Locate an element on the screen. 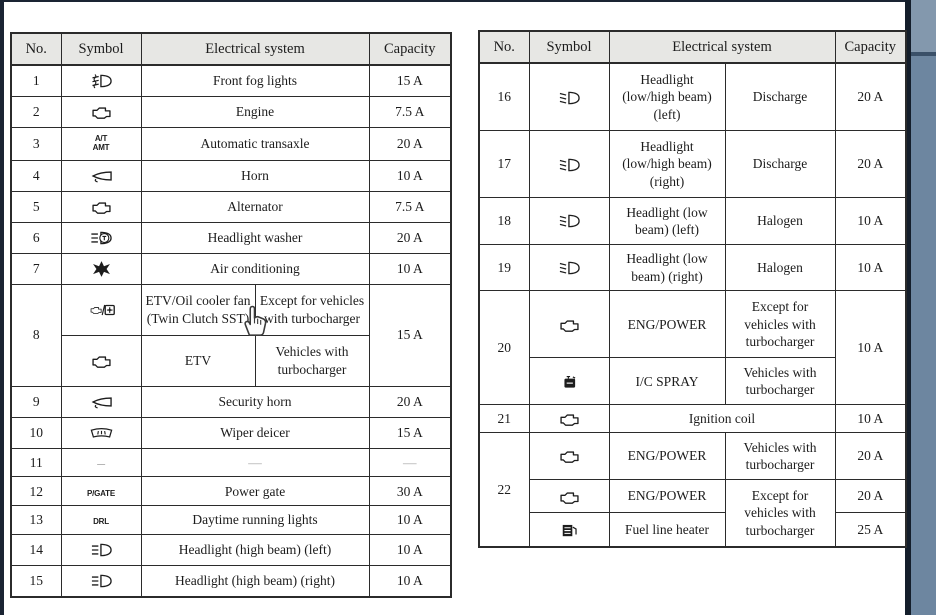 The height and width of the screenshot is (615, 936). fuse-number-cell: 19 is located at coordinates (504, 267).